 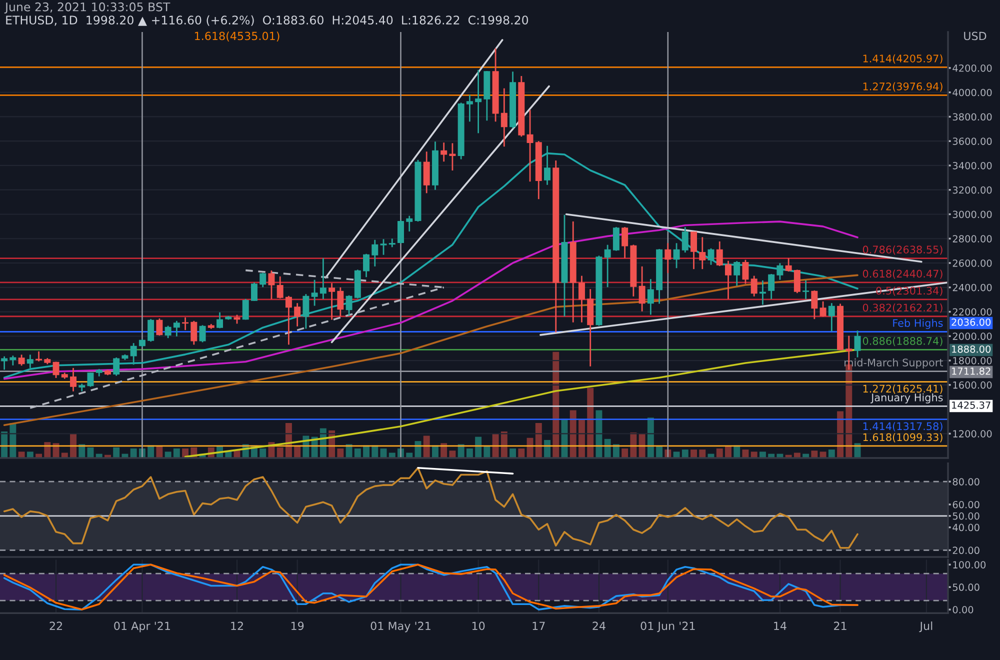 What do you see at coordinates (902, 389) in the screenshot?
I see `ref-line-label: 1.272(1625.41)` at bounding box center [902, 389].